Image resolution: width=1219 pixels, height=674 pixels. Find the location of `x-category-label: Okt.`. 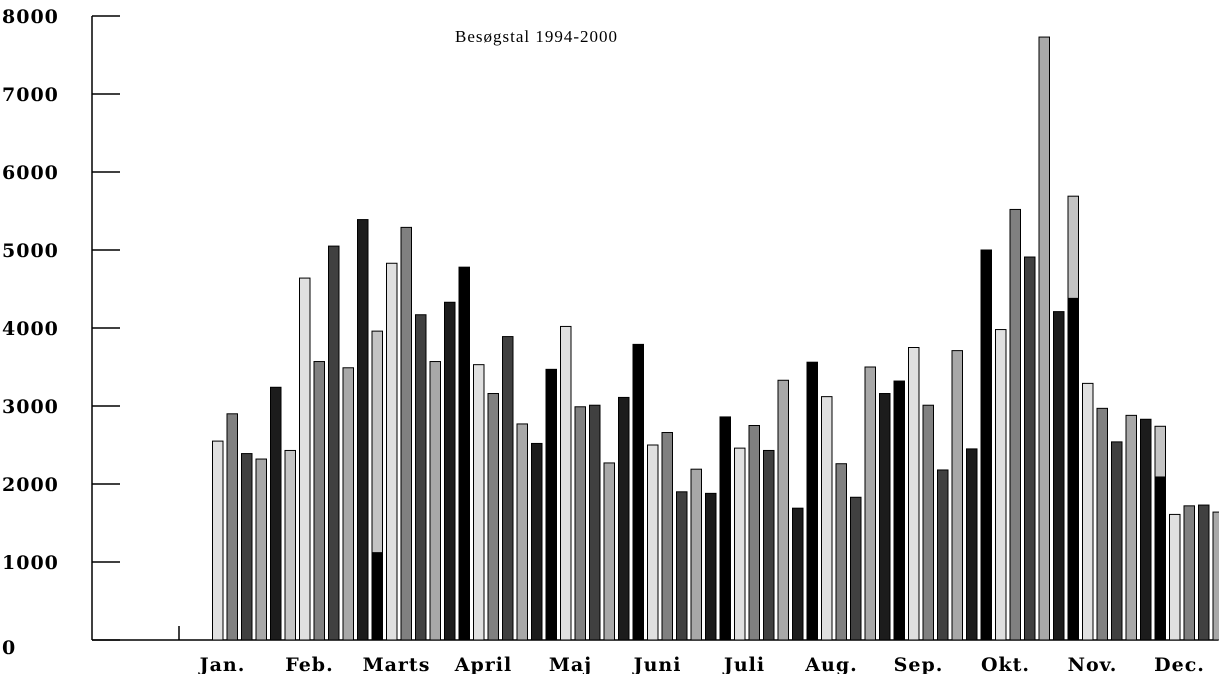

x-category-label: Okt. is located at coordinates (1005, 664).